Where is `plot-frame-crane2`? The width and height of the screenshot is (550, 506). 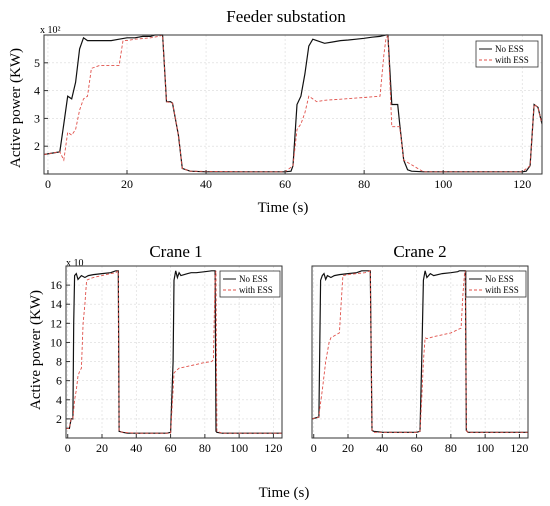
plot-frame-crane2 is located at coordinates (420, 352).